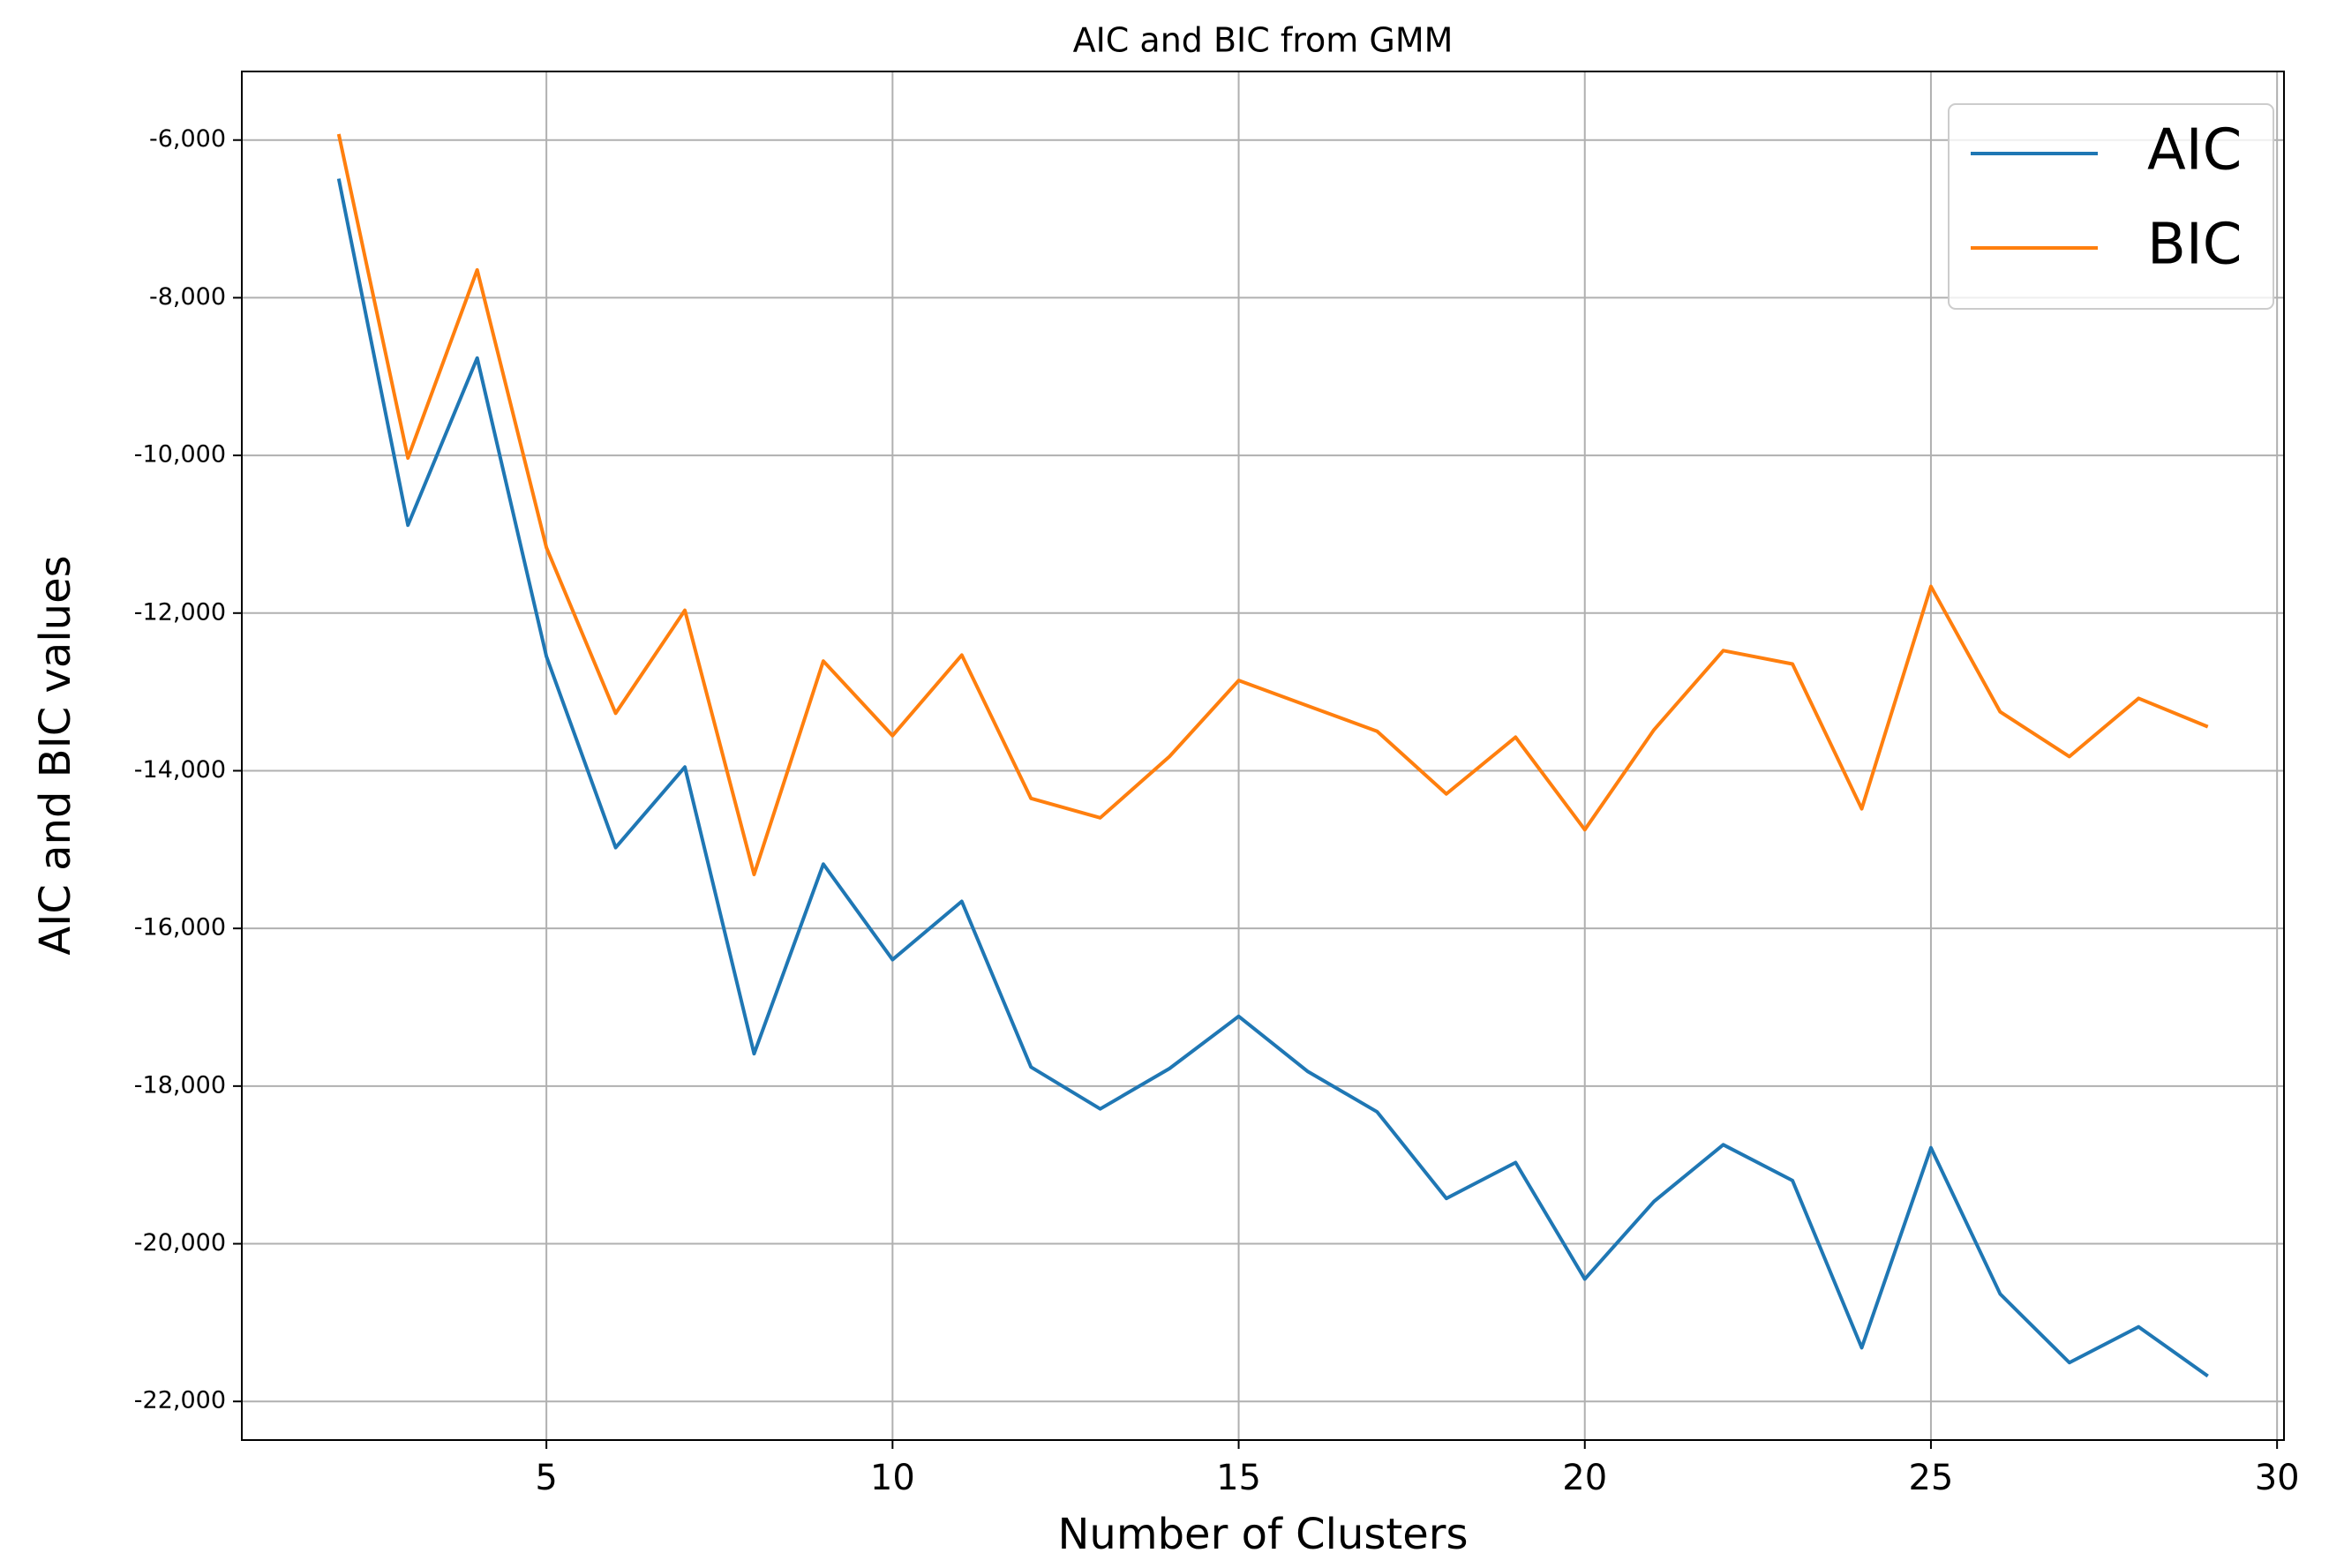 Image resolution: width=2329 pixels, height=1568 pixels. Describe the element at coordinates (180, 770) in the screenshot. I see `y-tick-label: -14,000` at that location.